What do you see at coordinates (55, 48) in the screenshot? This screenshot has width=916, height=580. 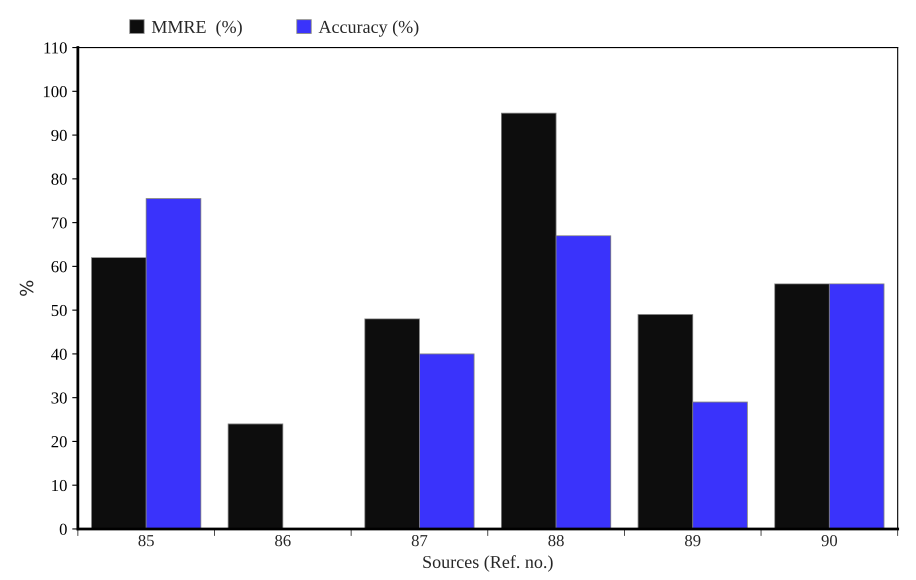 I see `y-tick-label: 110` at bounding box center [55, 48].